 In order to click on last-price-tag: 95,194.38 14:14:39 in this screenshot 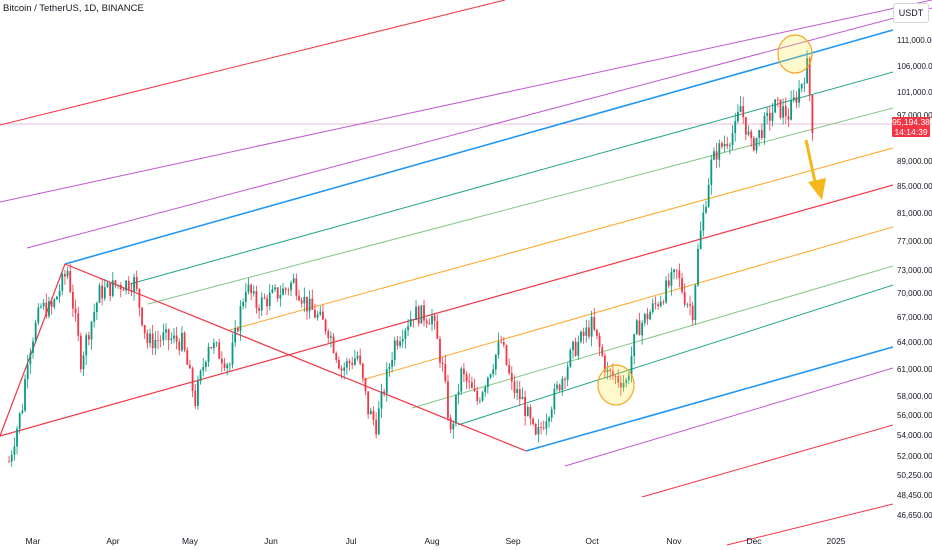, I will do `click(911, 127)`.